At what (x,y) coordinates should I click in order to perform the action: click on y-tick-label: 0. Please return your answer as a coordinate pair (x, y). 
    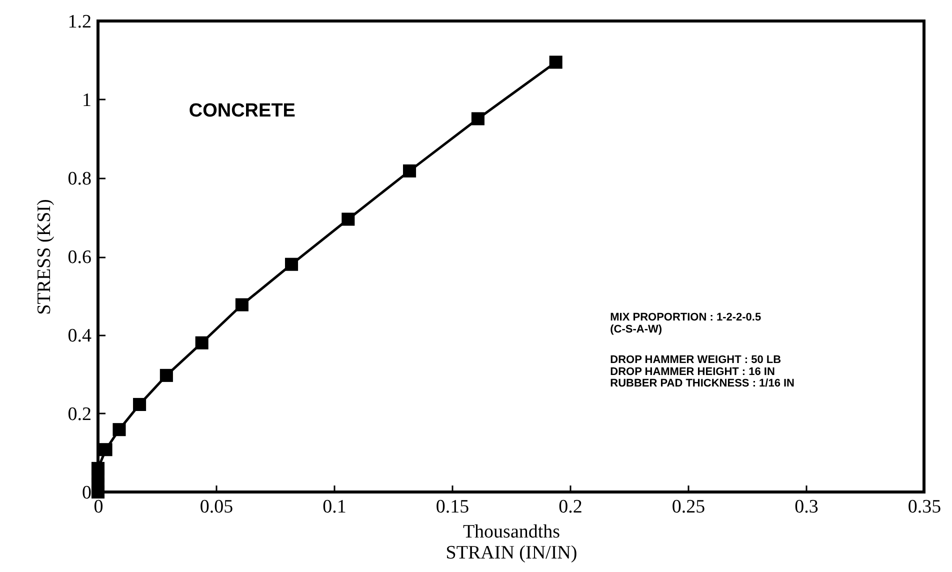
    Looking at the image, I should click on (87, 493).